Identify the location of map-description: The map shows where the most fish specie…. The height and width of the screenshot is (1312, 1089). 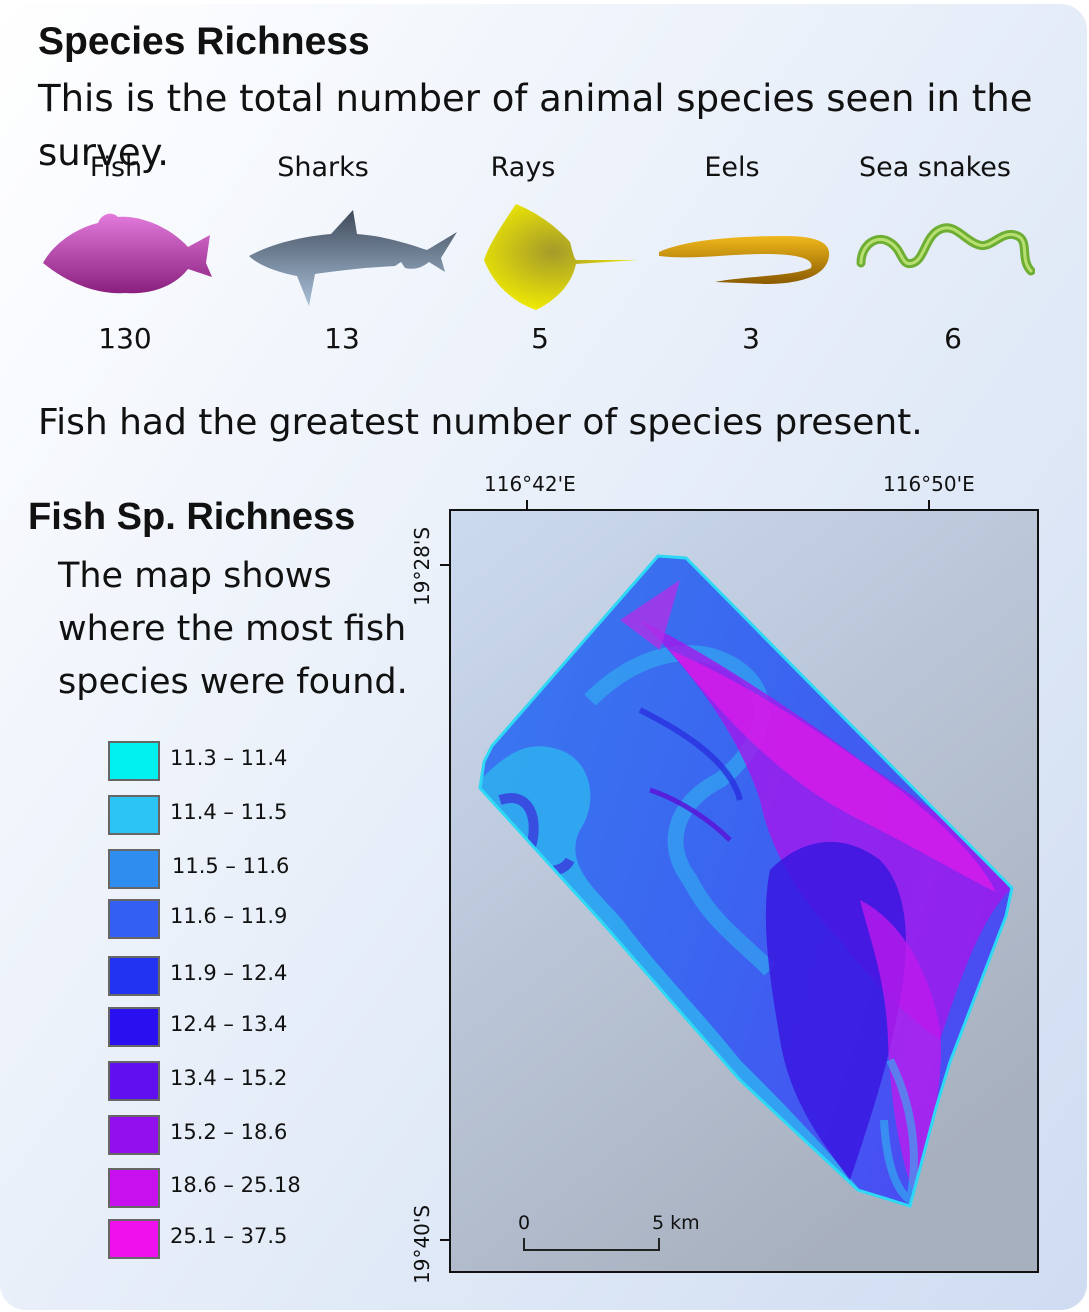
(233, 629).